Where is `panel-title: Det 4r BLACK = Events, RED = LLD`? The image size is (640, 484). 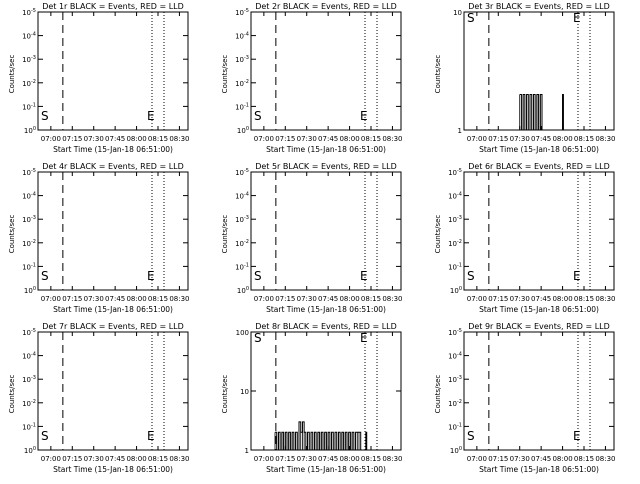
panel-title: Det 4r BLACK = Events, RED = LLD is located at coordinates (113, 166).